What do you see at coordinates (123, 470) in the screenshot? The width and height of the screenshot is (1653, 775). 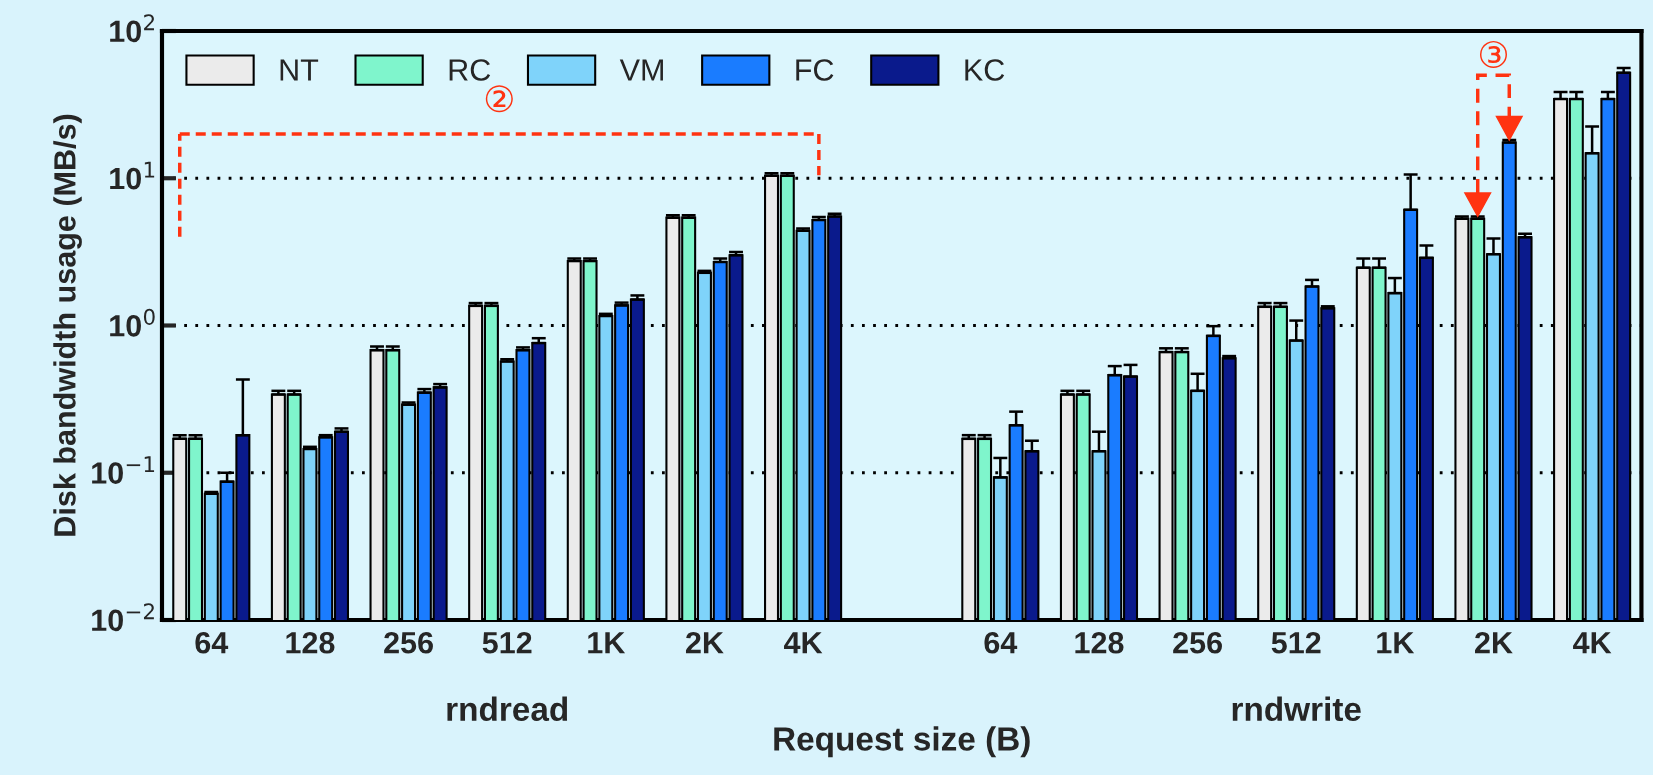 I see `y-tick-label: 10$^{−1}$` at bounding box center [123, 470].